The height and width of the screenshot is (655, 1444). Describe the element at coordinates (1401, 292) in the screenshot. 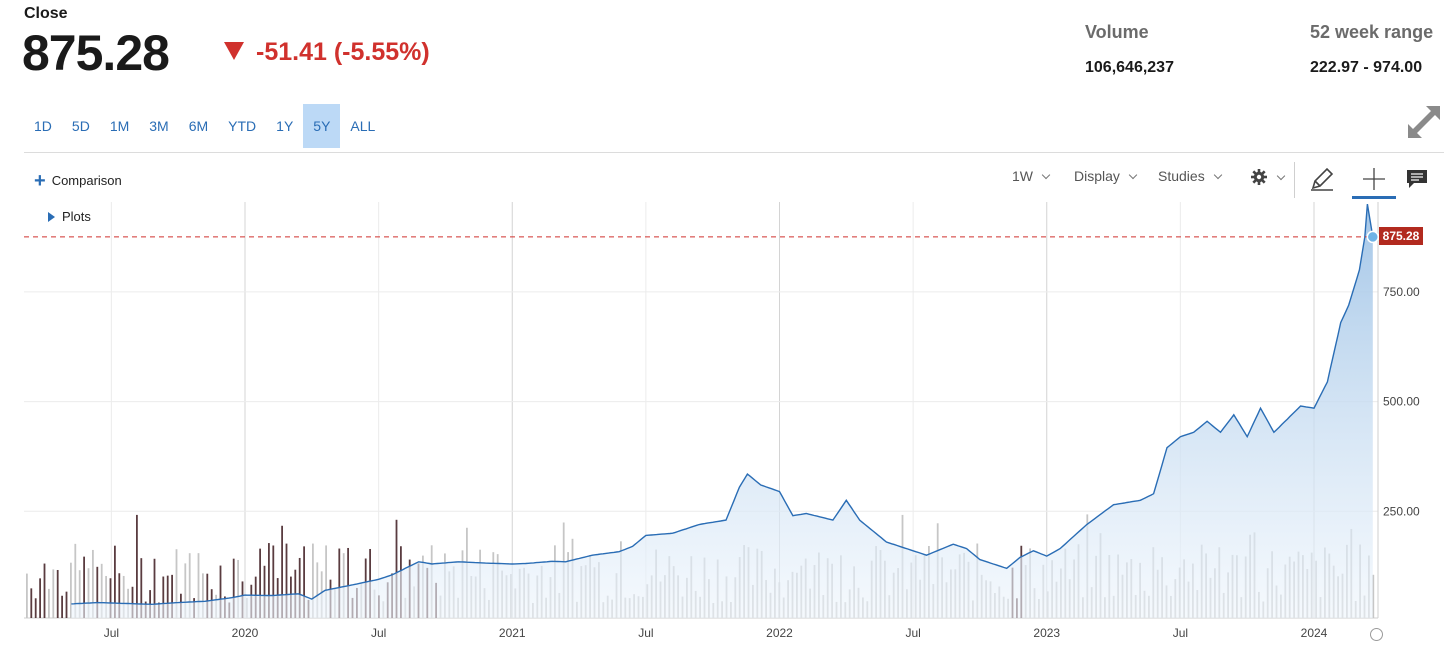

I see `y-tick-label: 750.00` at that location.